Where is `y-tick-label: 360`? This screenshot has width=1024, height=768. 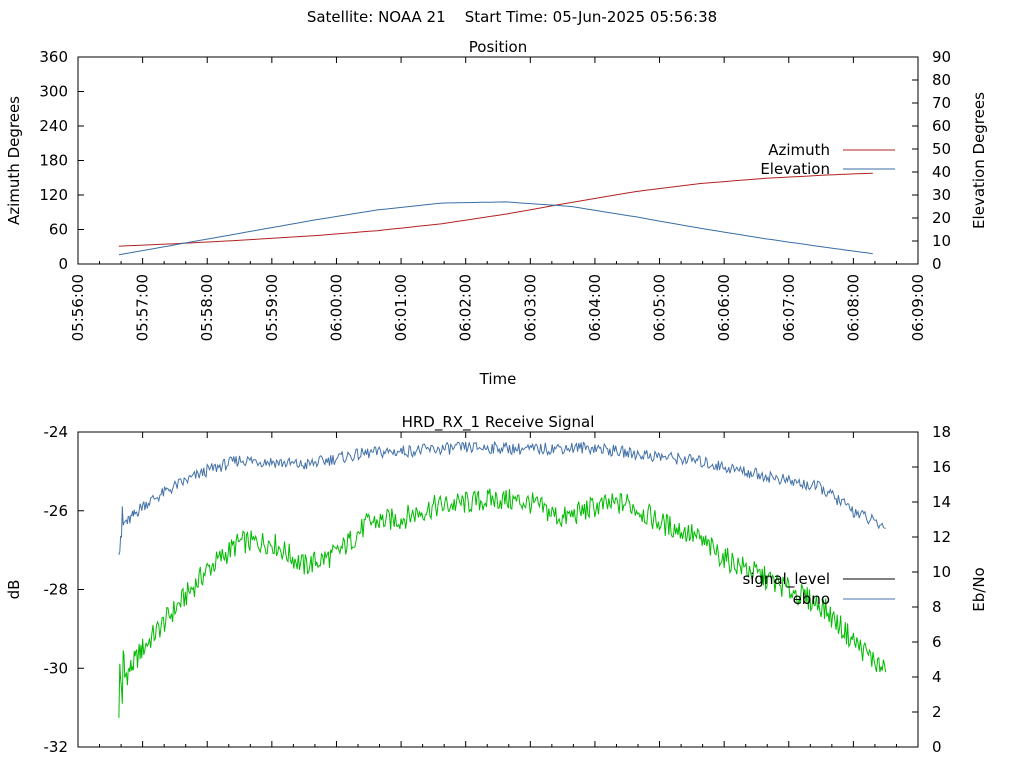 y-tick-label: 360 is located at coordinates (53, 57).